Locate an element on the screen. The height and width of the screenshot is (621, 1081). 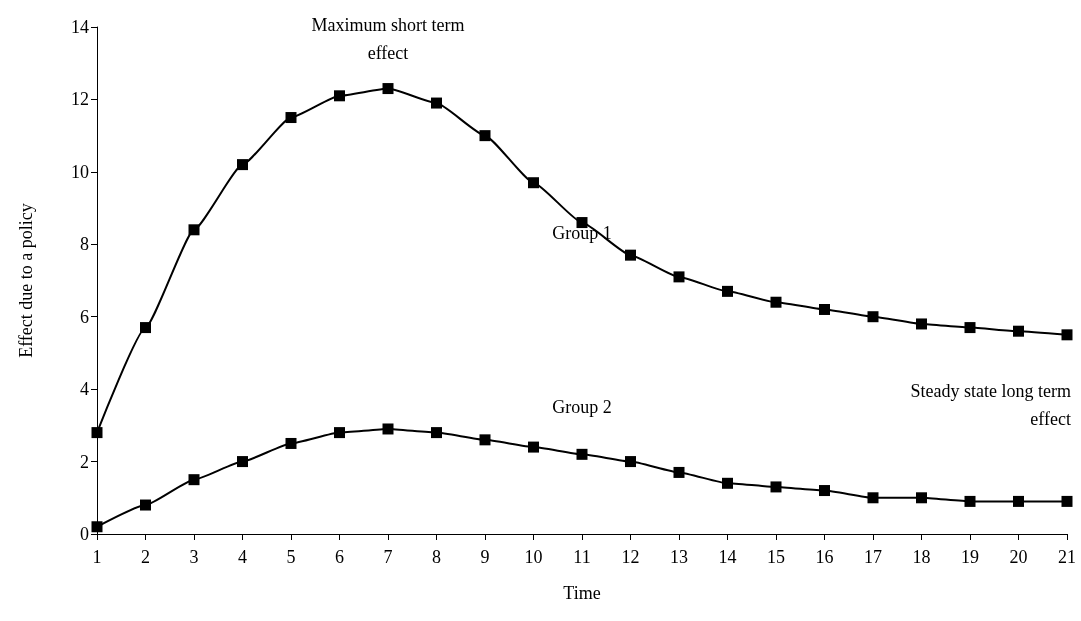
x-tick-label: 3 is located at coordinates (194, 557).